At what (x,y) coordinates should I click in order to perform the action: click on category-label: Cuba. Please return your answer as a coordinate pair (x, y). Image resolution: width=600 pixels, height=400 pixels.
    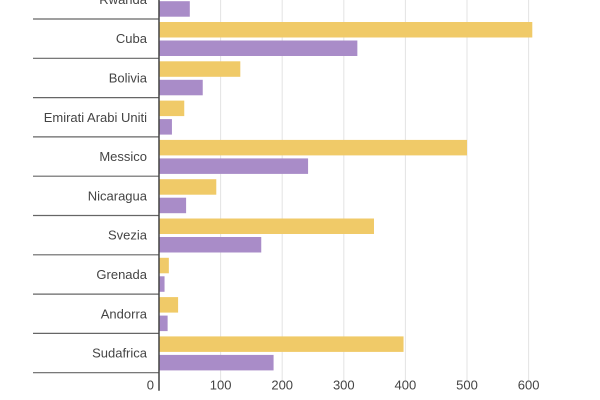
    Looking at the image, I should click on (132, 38).